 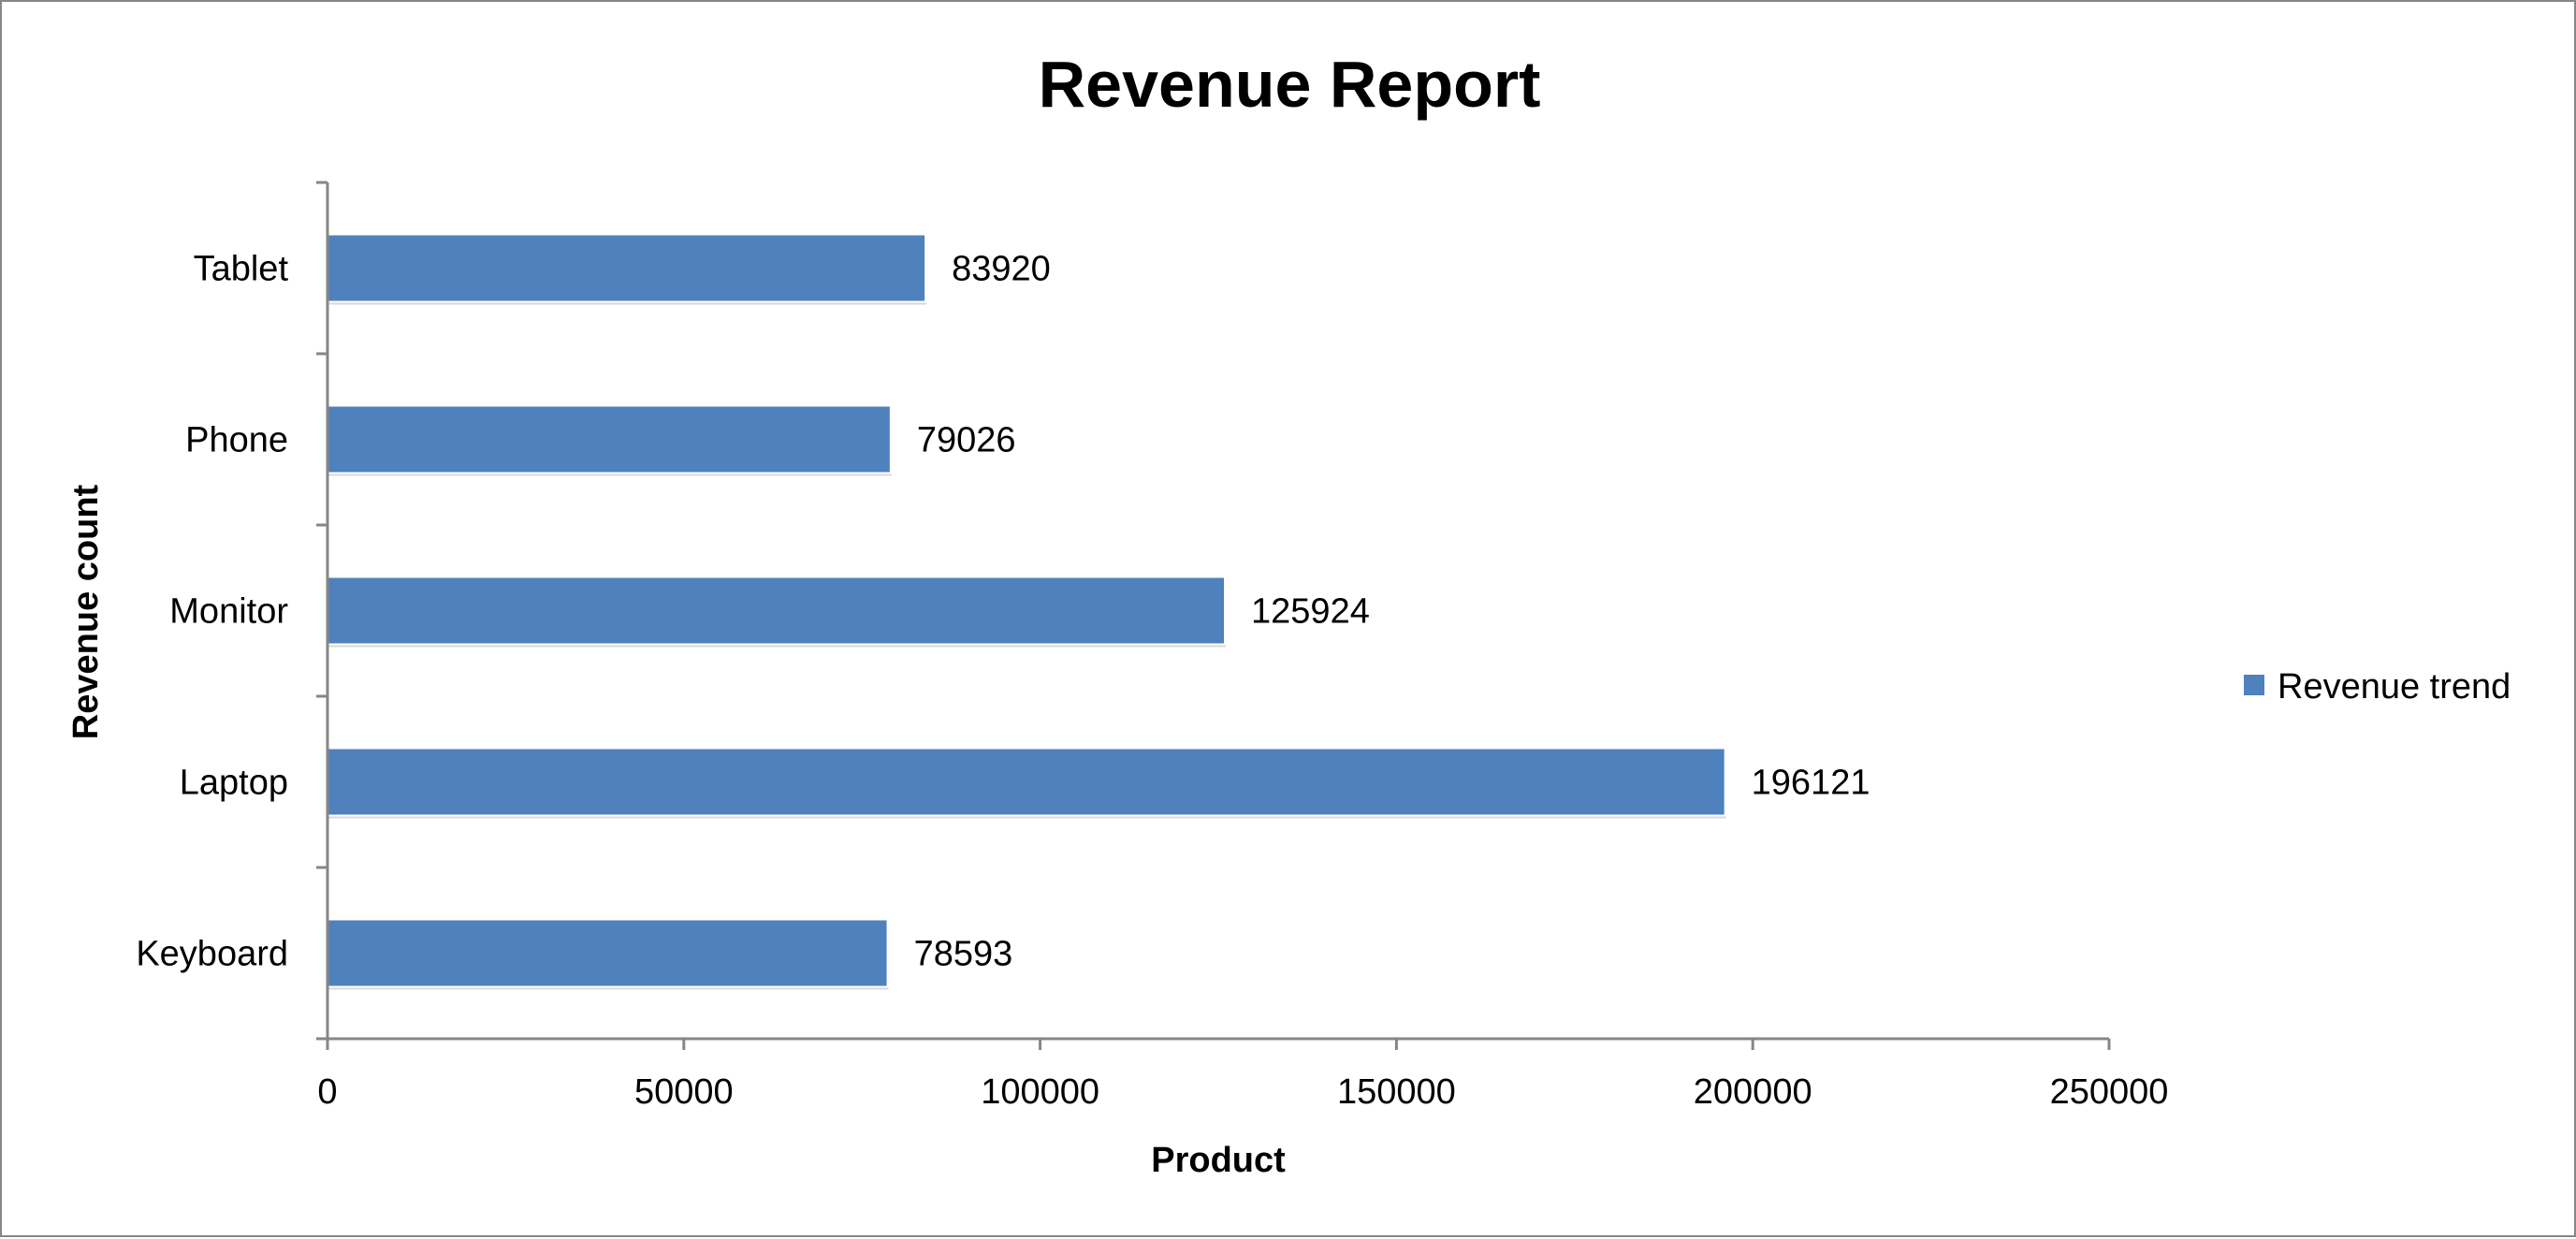 What do you see at coordinates (1218, 1160) in the screenshot?
I see `x-axis-title: Product` at bounding box center [1218, 1160].